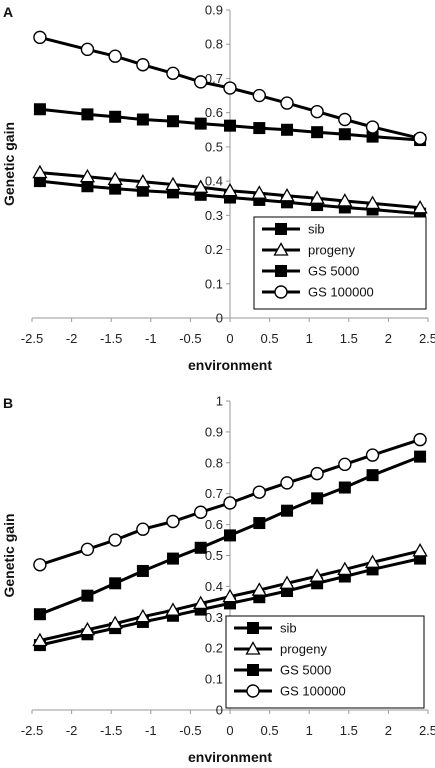 This screenshot has width=435, height=768. What do you see at coordinates (214, 679) in the screenshot?
I see `y-tick-label: 0.1` at bounding box center [214, 679].